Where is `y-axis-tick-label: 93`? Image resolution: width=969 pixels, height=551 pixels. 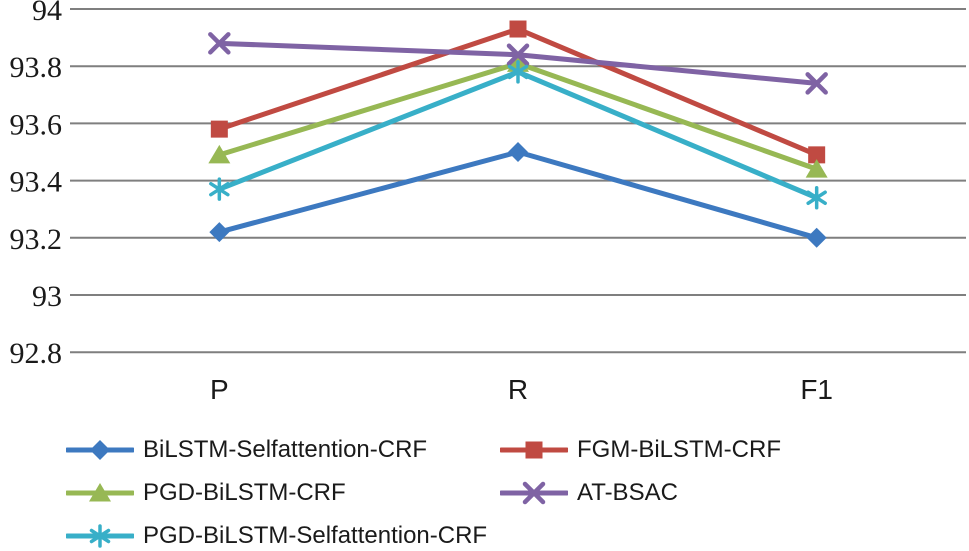 y-axis-tick-label: 93 is located at coordinates (47, 296).